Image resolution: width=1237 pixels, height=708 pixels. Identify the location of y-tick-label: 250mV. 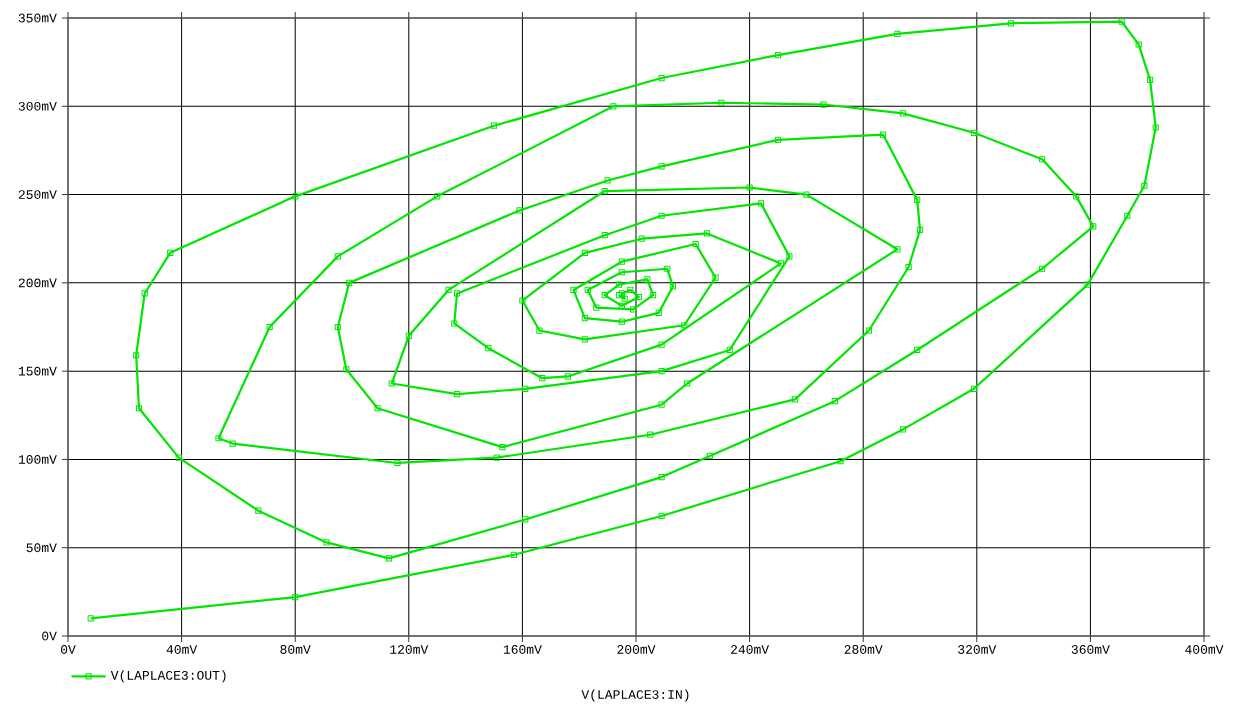
(37, 194).